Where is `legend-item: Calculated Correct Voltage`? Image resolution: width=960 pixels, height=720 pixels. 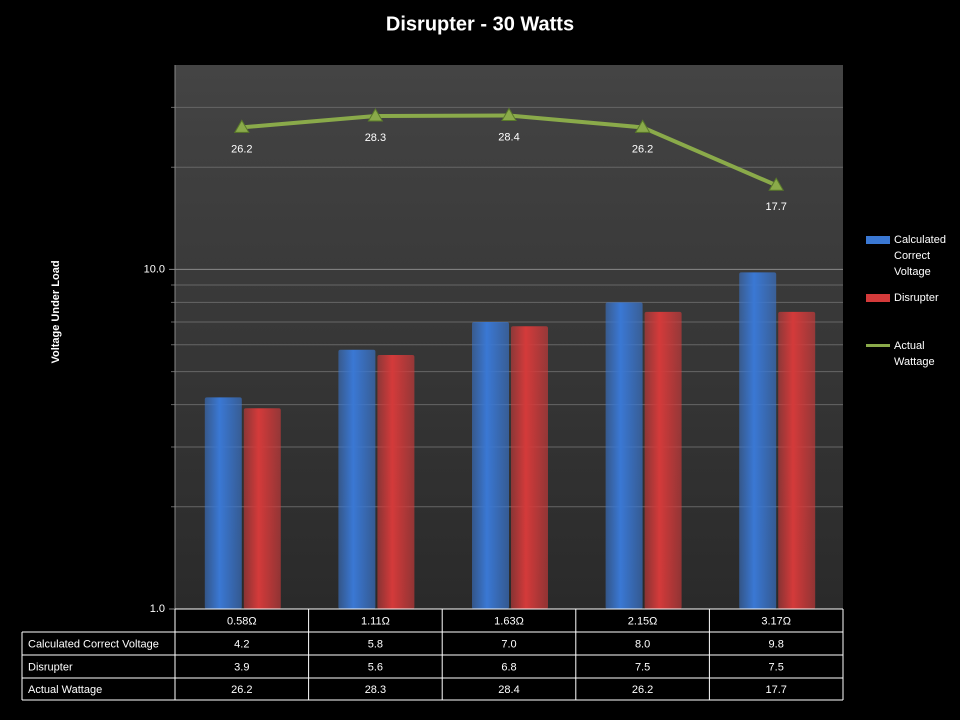 legend-item: Calculated Correct Voltage is located at coordinates (910, 256).